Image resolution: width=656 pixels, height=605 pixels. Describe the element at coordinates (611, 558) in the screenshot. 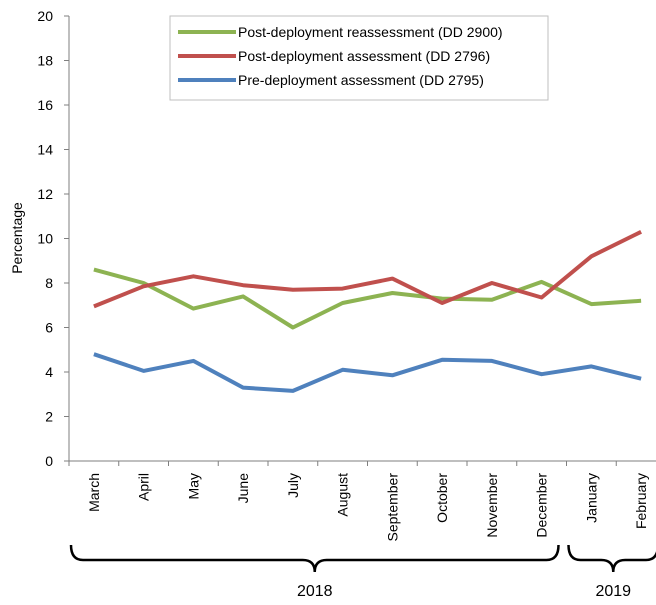

I see `brace-2019` at that location.